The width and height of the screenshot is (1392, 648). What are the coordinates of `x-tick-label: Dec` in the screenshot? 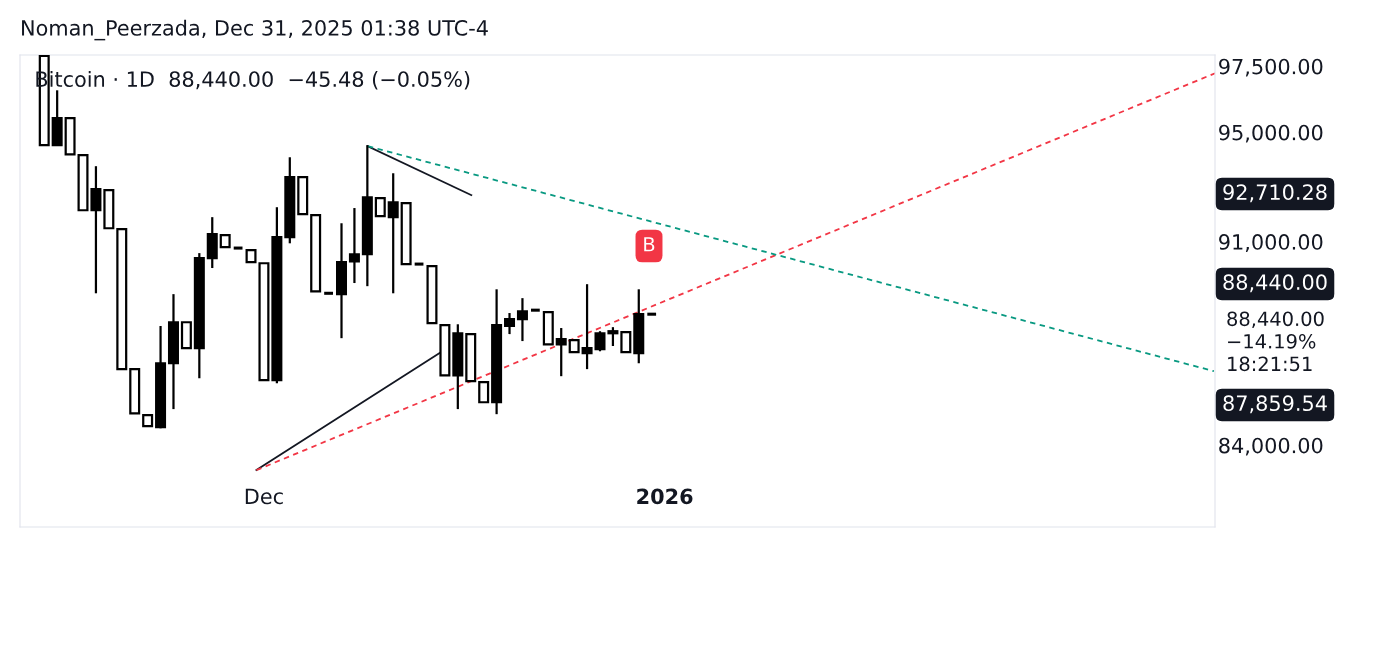 It's located at (264, 496).